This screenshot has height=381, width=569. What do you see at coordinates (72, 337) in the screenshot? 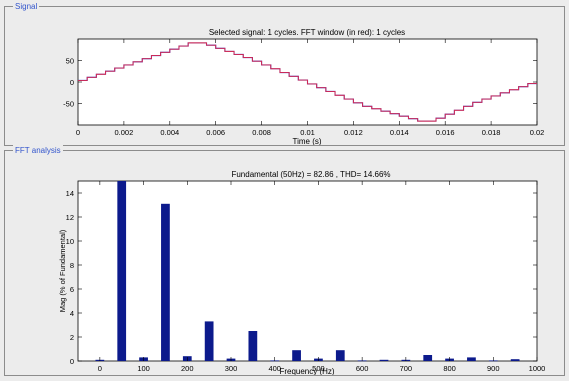
I see `fft-y-tick-label: 2` at bounding box center [72, 337].